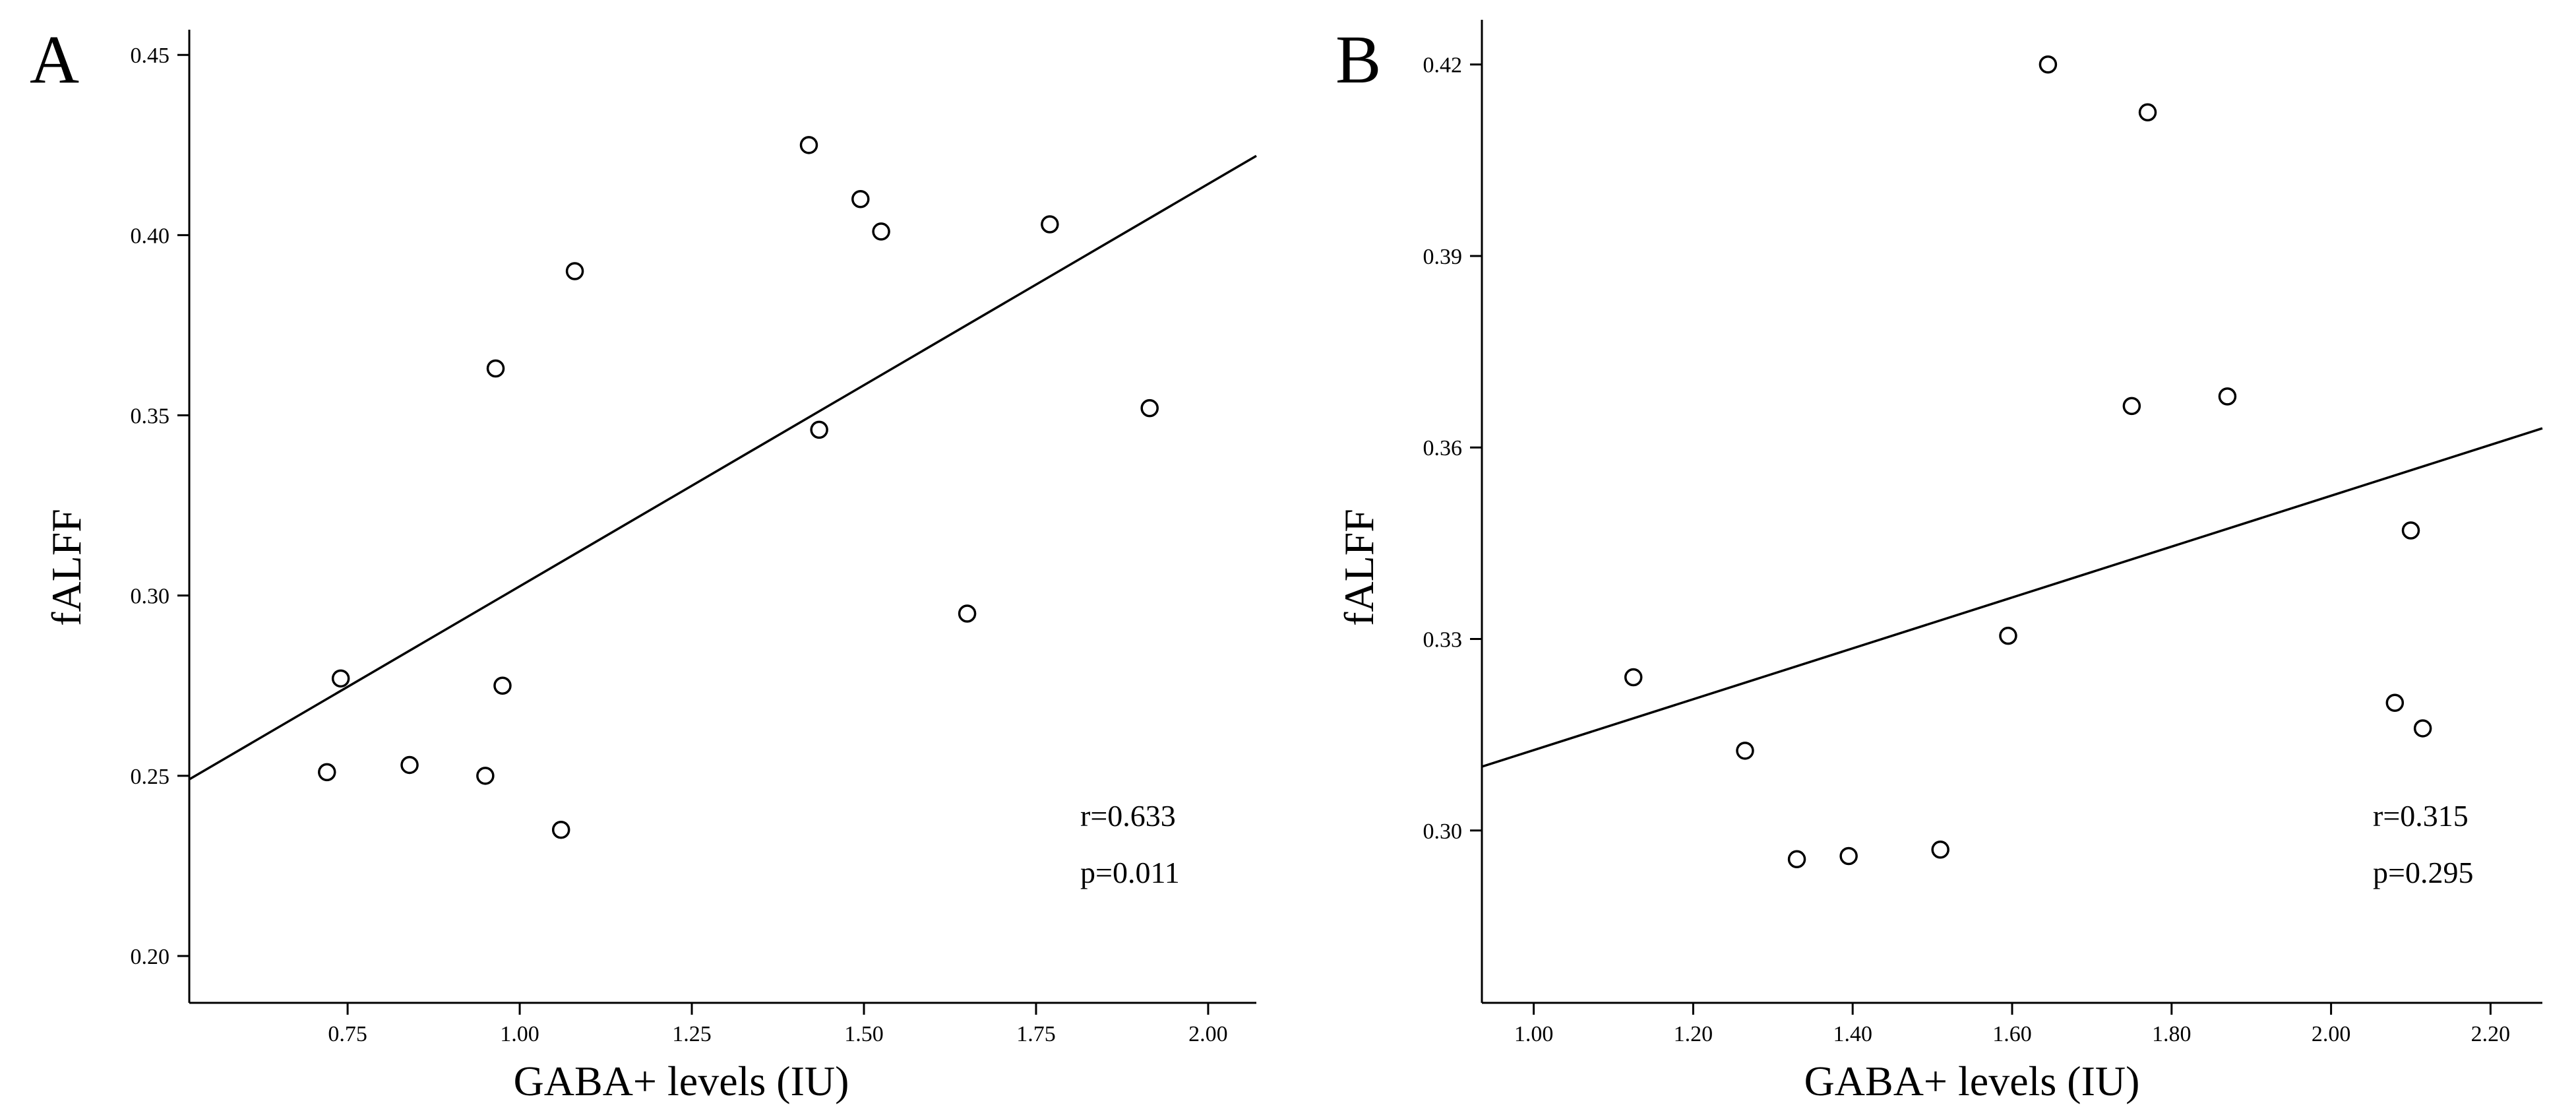 This screenshot has width=2576, height=1115. Describe the element at coordinates (2421, 816) in the screenshot. I see `r-annotation: r=0.315` at that location.